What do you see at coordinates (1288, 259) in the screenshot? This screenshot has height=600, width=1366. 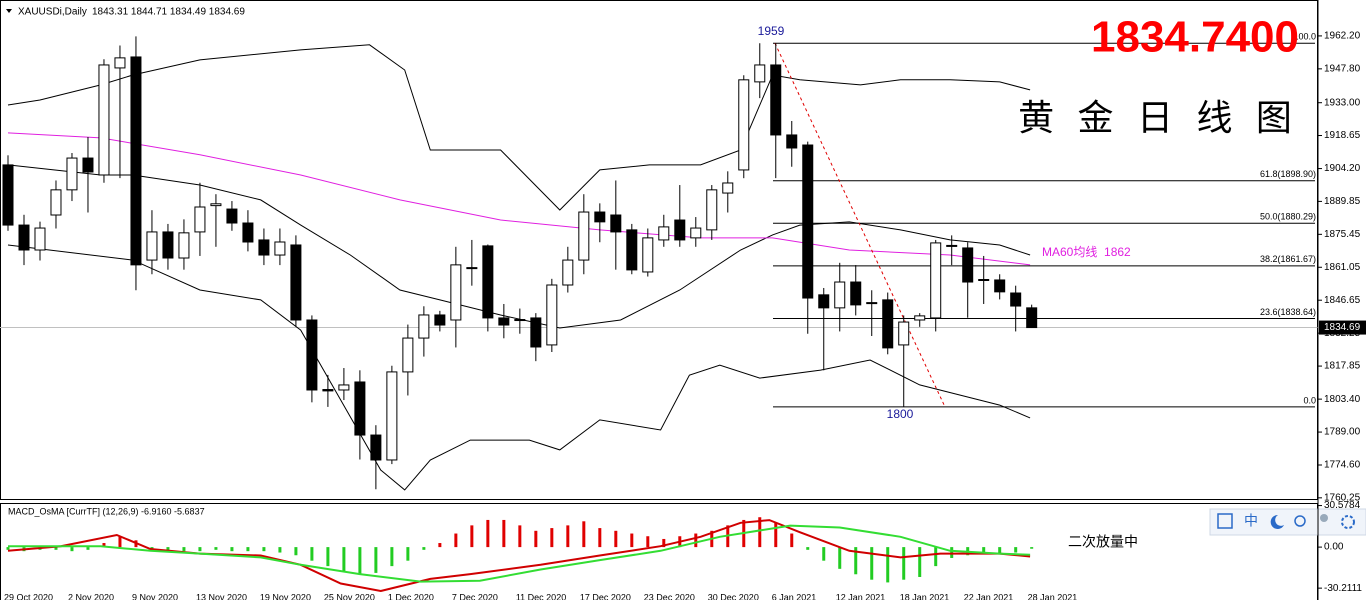 I see `fib-label: 38.2(1861.67)` at bounding box center [1288, 259].